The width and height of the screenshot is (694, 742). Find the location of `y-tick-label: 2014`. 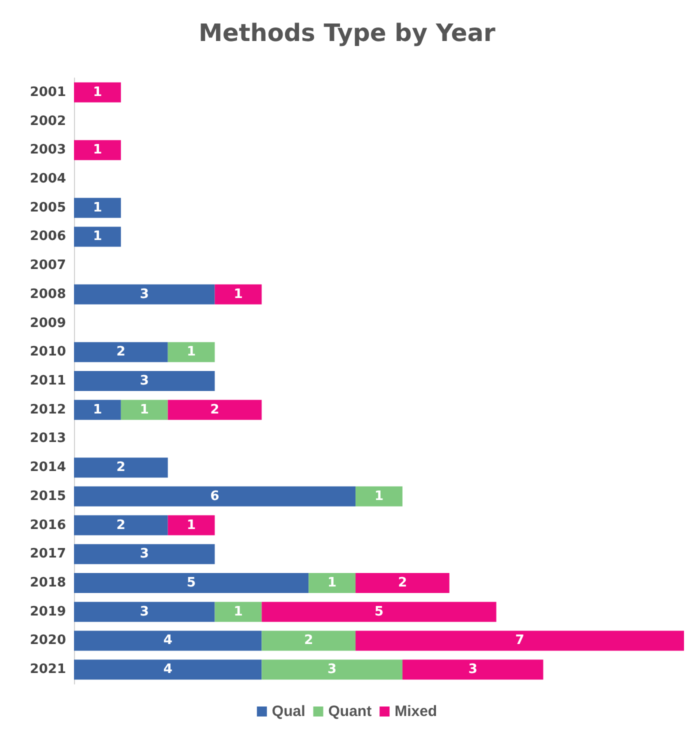

y-tick-label: 2014 is located at coordinates (48, 468).